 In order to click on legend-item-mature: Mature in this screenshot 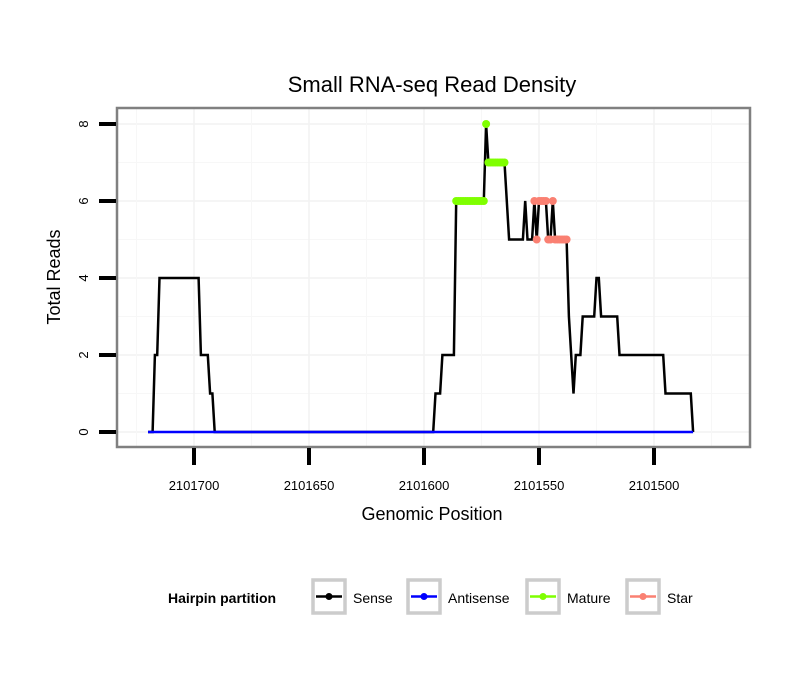, I will do `click(568, 596)`.